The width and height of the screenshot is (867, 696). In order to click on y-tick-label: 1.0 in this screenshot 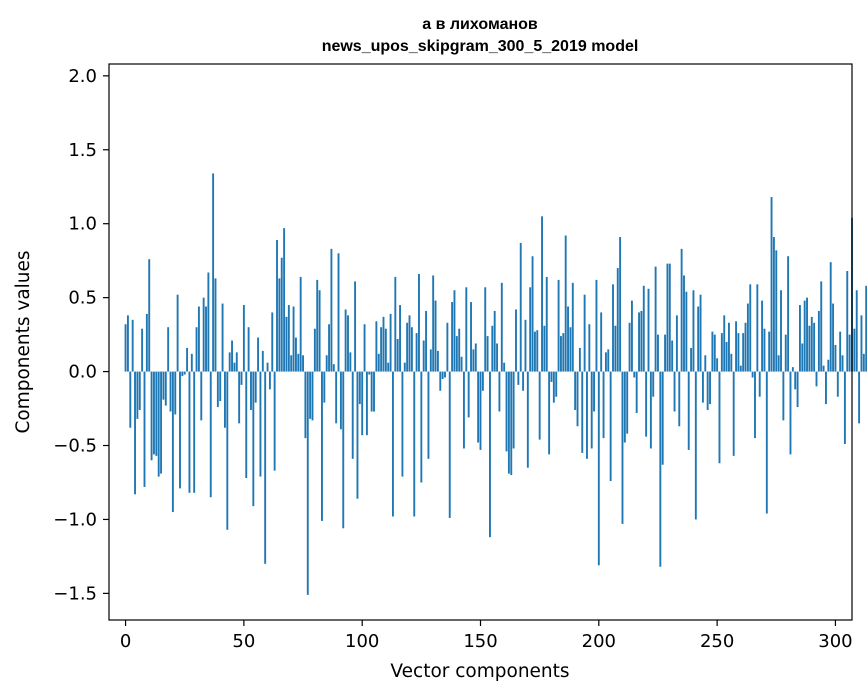, I will do `click(82, 224)`.